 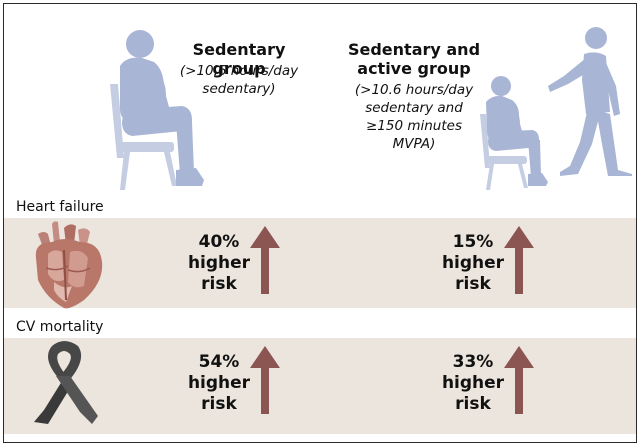 I want to click on heart-icon, so click(x=69, y=265).